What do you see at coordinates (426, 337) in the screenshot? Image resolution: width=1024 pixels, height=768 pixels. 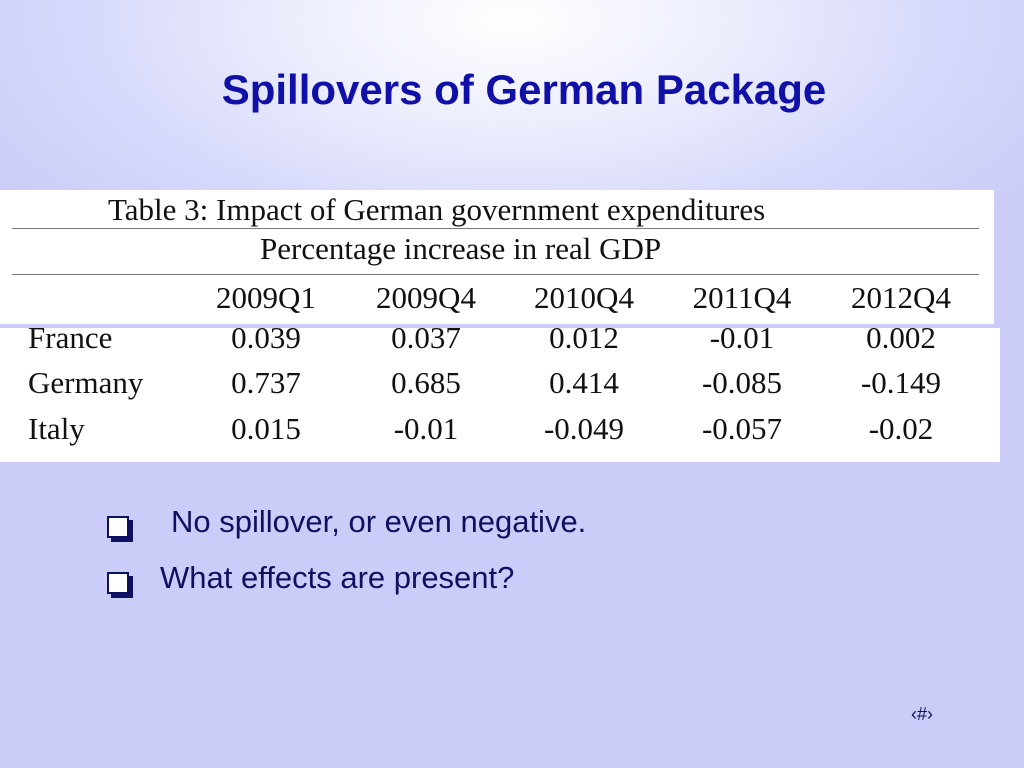 I see `table-cell: 0.037` at bounding box center [426, 337].